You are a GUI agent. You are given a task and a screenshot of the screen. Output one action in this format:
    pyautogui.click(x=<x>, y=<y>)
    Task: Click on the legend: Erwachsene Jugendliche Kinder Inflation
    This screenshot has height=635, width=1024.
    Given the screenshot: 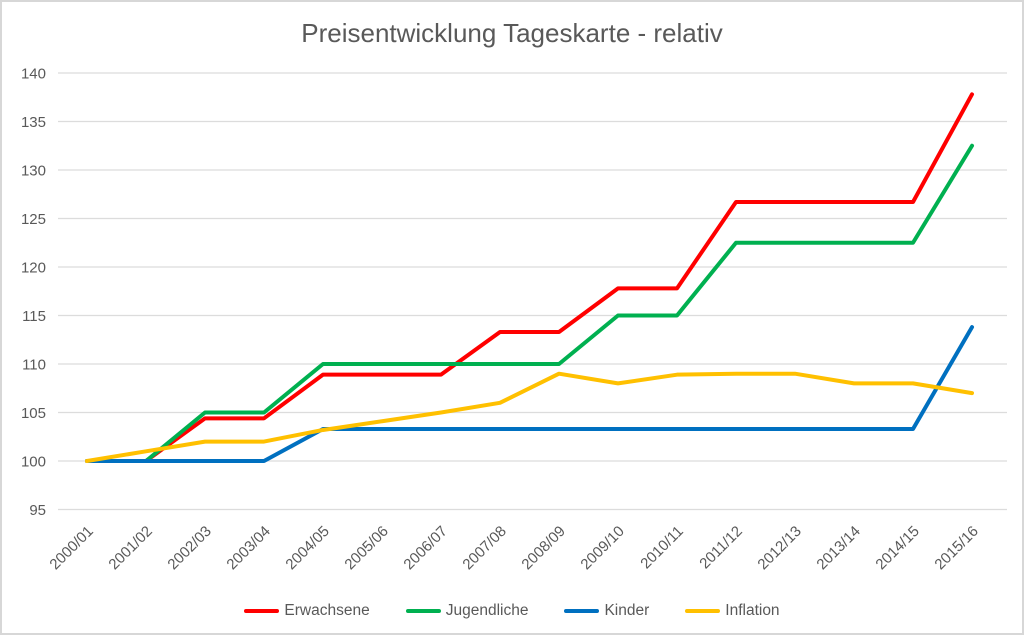 What is the action you would take?
    pyautogui.click(x=512, y=611)
    